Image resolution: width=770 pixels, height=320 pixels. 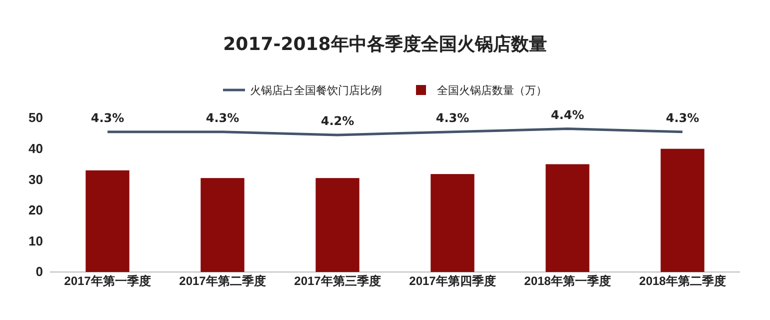 I want to click on y-tick-label: 10, so click(x=35, y=240).